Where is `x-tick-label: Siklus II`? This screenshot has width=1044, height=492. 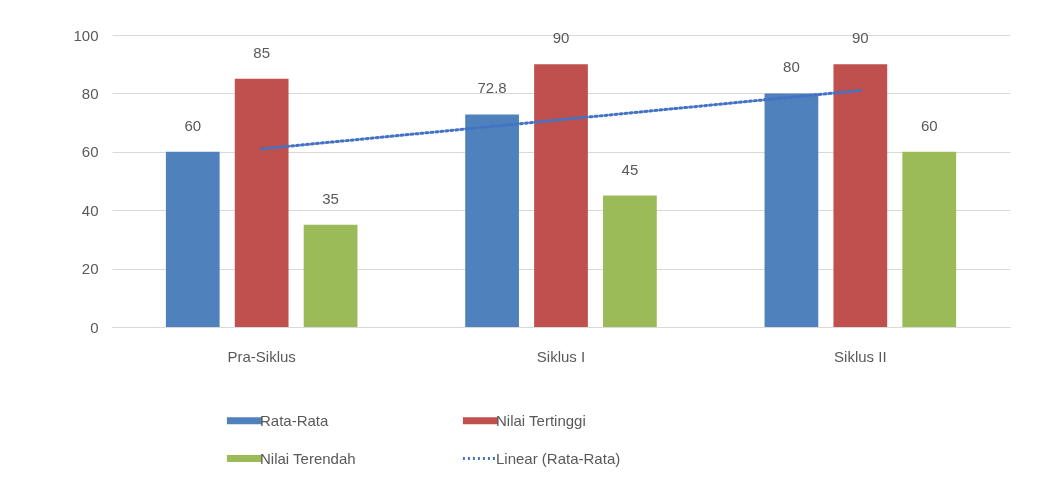 x-tick-label: Siklus II is located at coordinates (860, 356).